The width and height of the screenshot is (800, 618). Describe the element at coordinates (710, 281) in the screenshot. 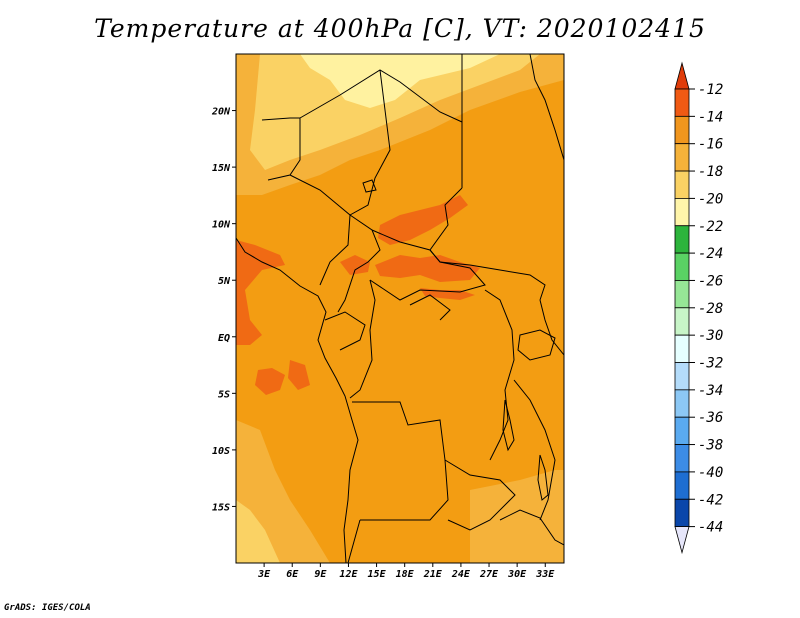

I see `colorbar-level-label: -26` at that location.